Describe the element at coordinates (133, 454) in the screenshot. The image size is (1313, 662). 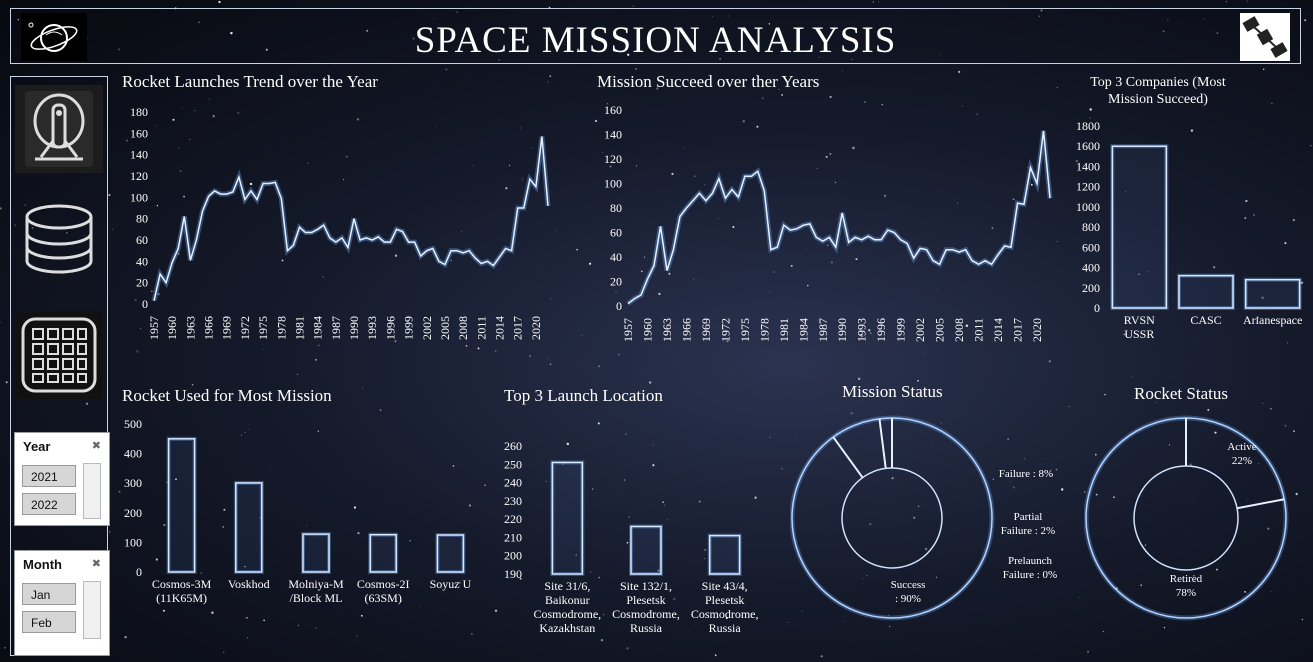
I see `y-tick-label: 400` at that location.